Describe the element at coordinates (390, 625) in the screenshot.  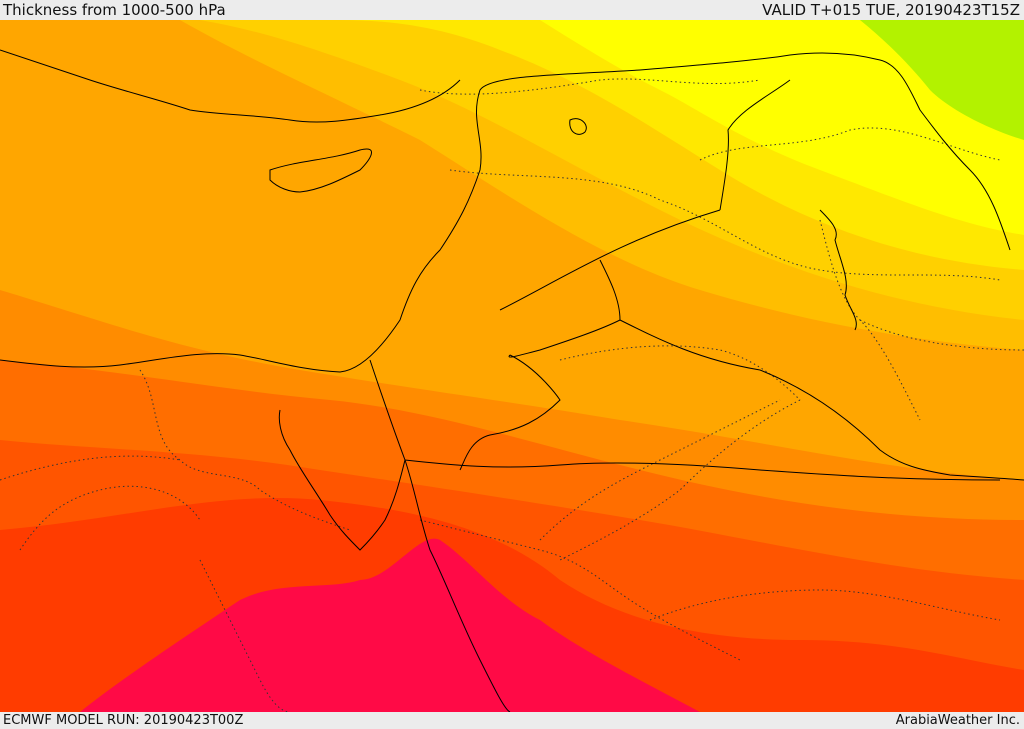
I see `band-crimson` at that location.